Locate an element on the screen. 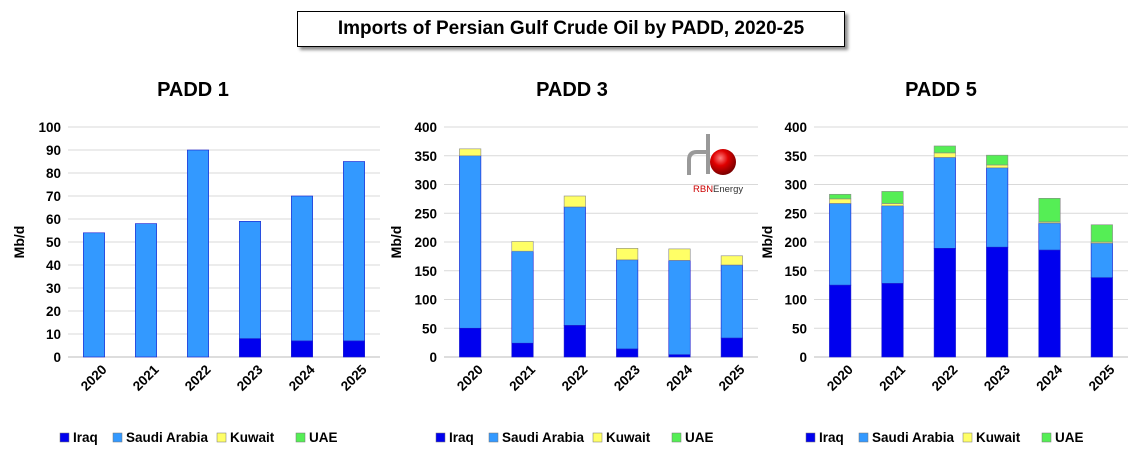 The image size is (1147, 465). padd-3-legend-swatch-uae is located at coordinates (676, 437).